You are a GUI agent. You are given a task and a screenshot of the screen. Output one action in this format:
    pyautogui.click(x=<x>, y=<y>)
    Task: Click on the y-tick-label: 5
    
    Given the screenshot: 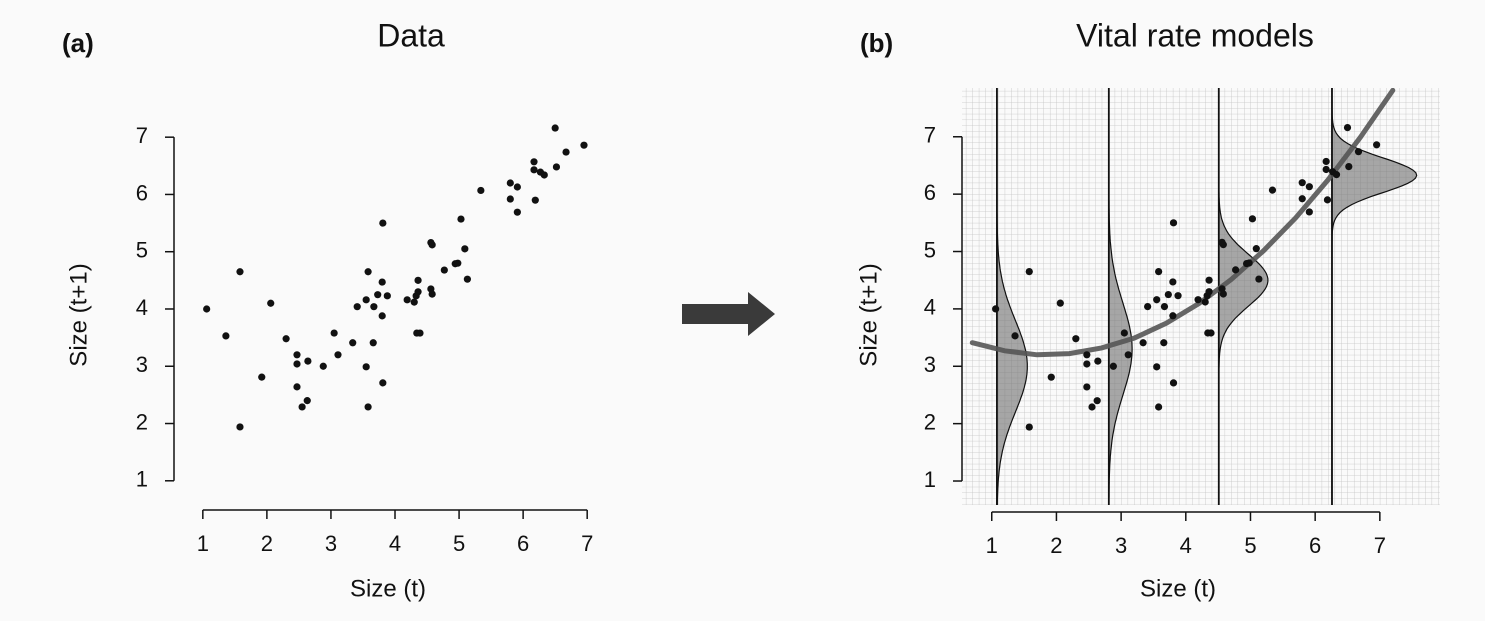 What is the action you would take?
    pyautogui.click(x=930, y=249)
    